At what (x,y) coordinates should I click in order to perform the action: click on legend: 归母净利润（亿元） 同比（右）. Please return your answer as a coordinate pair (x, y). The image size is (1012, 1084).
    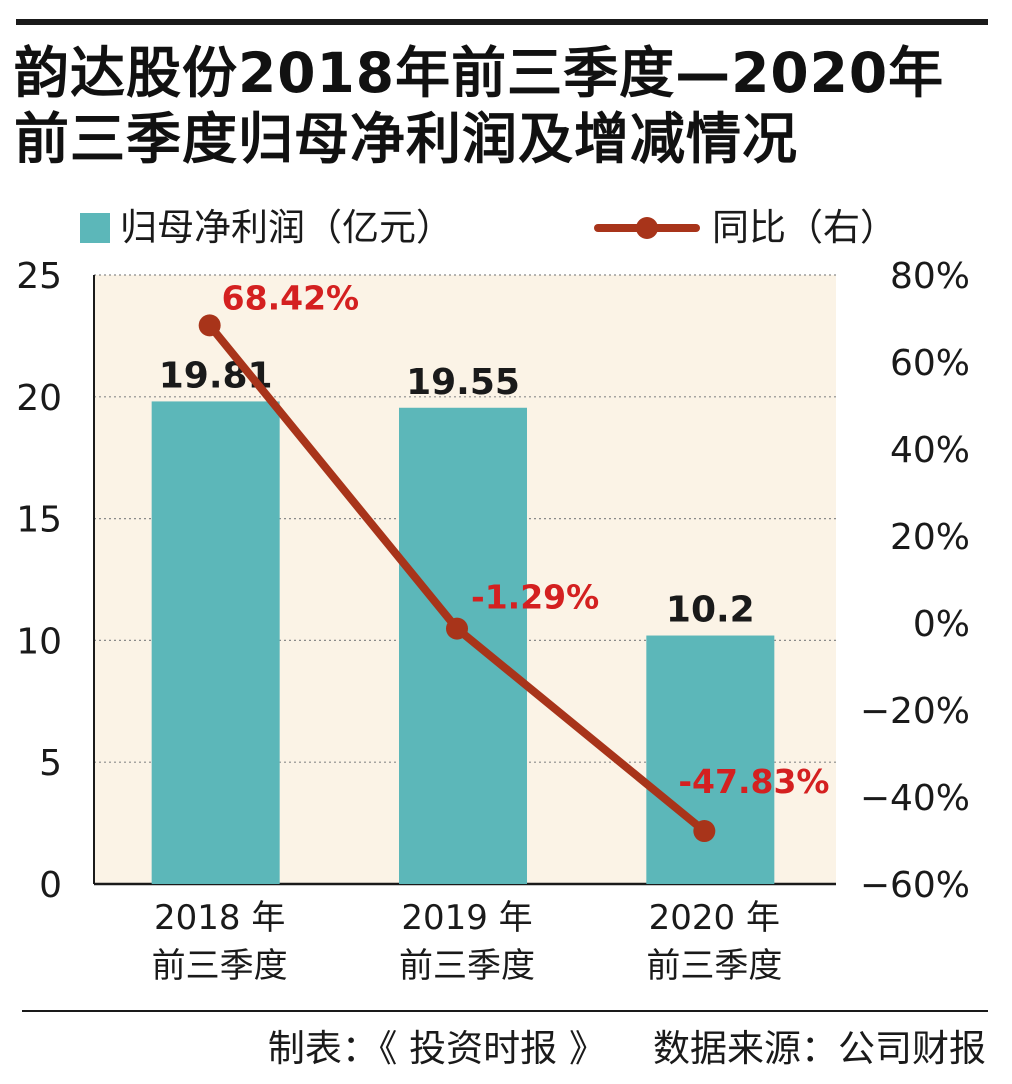
    Looking at the image, I should click on (530, 230).